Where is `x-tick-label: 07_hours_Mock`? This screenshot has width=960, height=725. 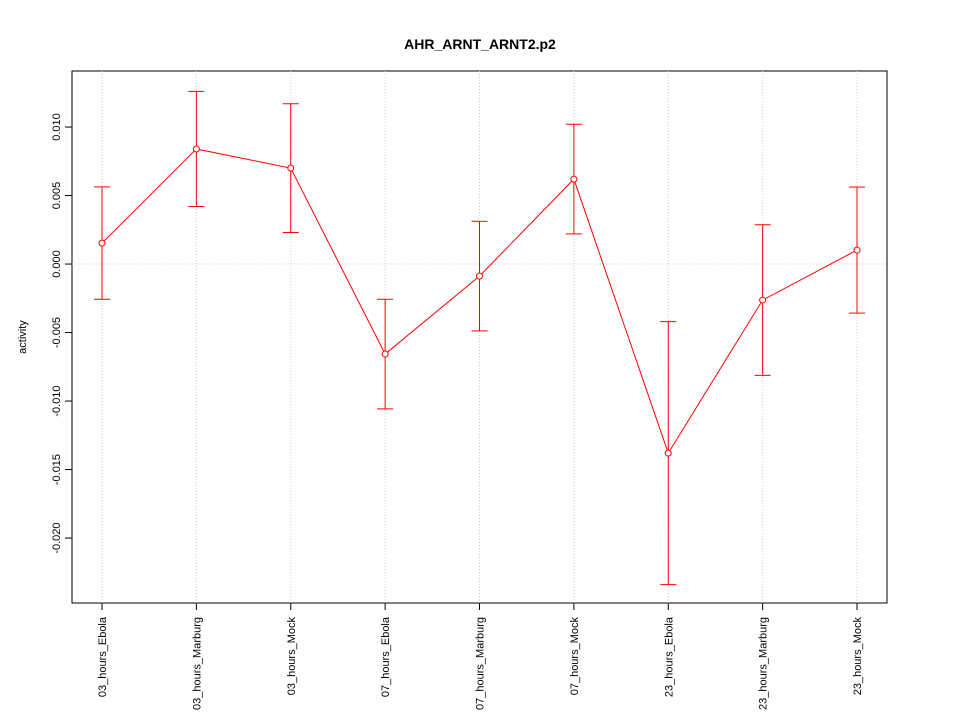
x-tick-label: 07_hours_Mock is located at coordinates (575, 656).